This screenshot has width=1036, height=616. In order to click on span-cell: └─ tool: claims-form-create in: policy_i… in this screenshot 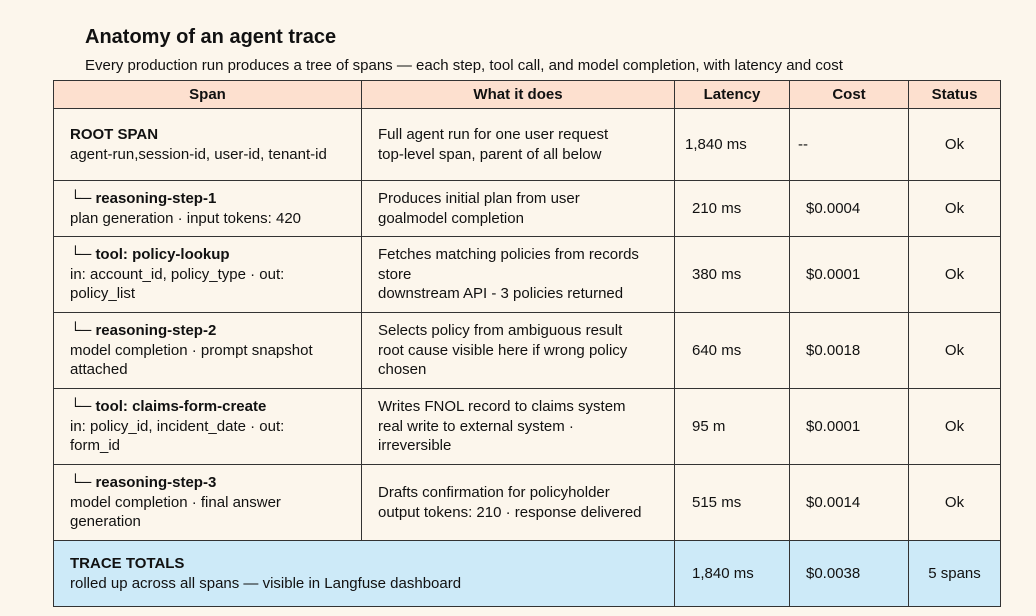, I will do `click(207, 426)`.